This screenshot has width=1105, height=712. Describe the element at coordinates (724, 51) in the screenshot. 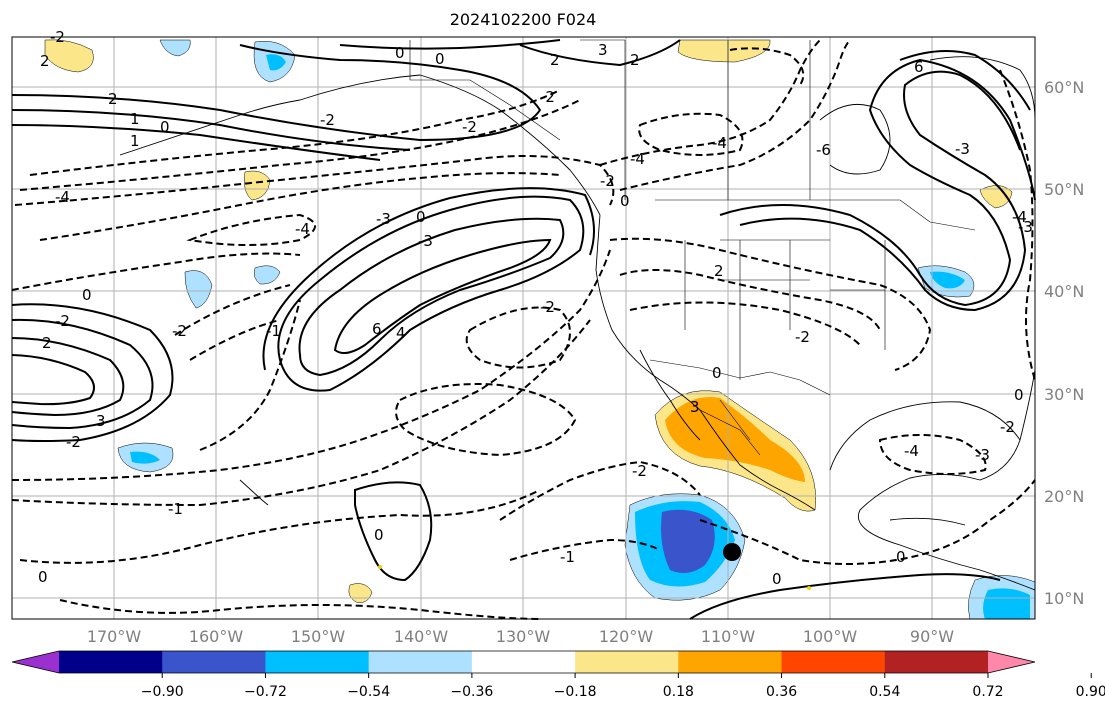

I see `shade-positive-alaska-north` at that location.